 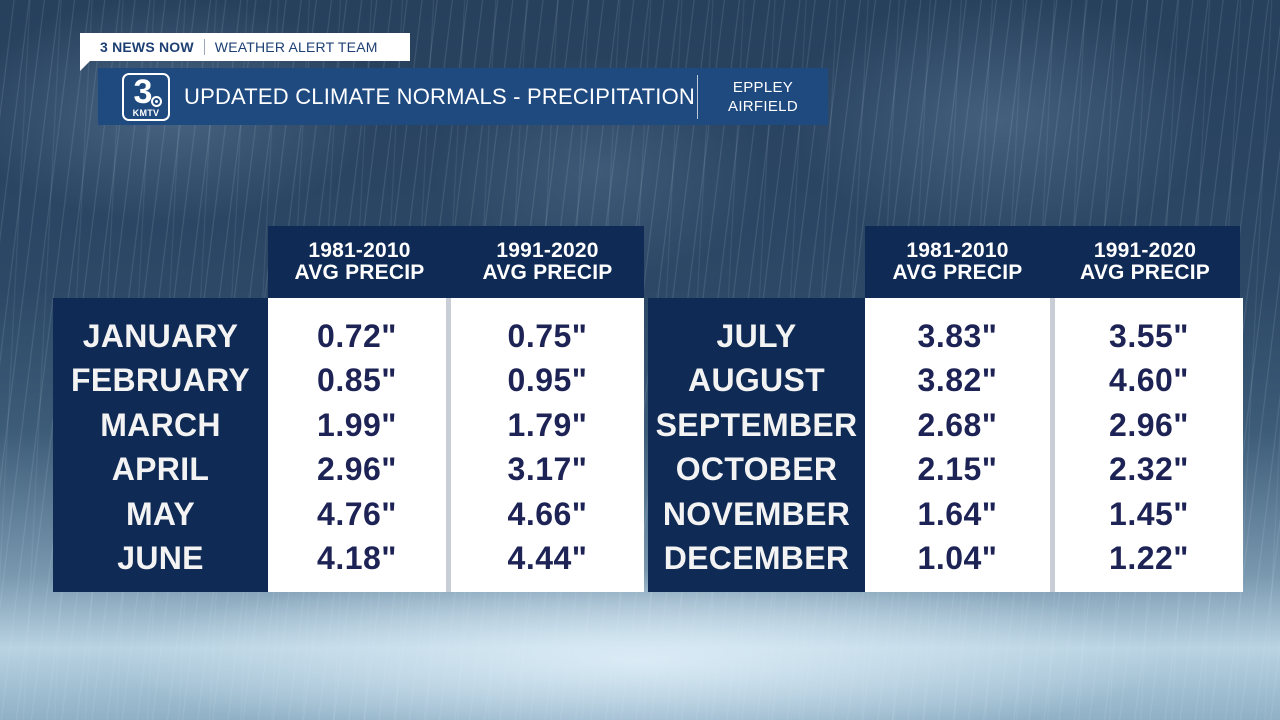 What do you see at coordinates (160, 424) in the screenshot?
I see `month-label: MARCH` at bounding box center [160, 424].